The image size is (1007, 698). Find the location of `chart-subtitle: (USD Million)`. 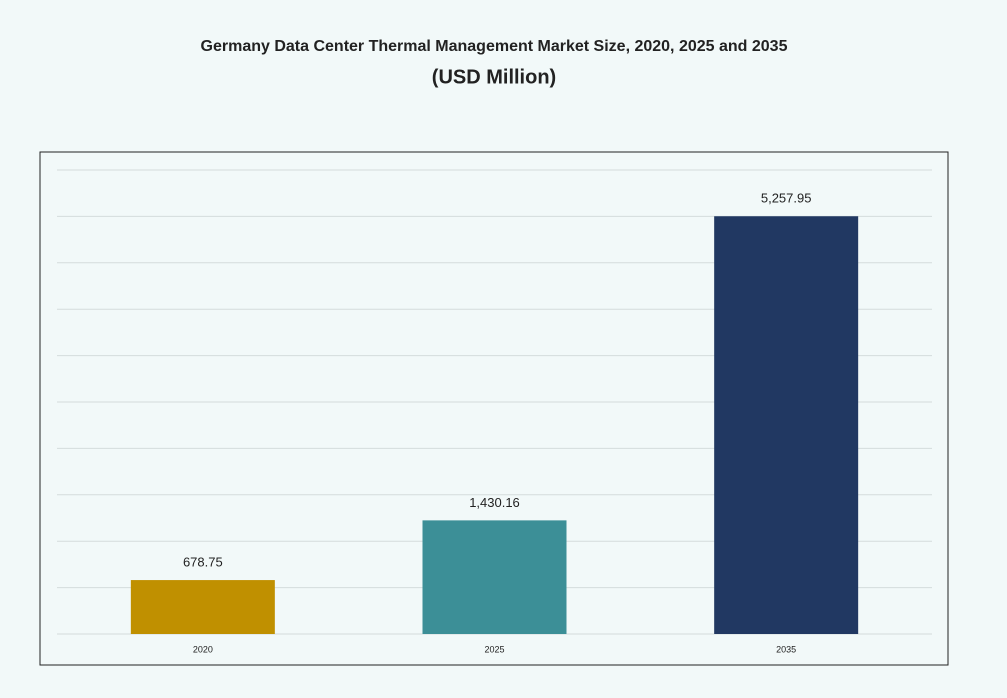

chart-subtitle: (USD Million) is located at coordinates (494, 77).